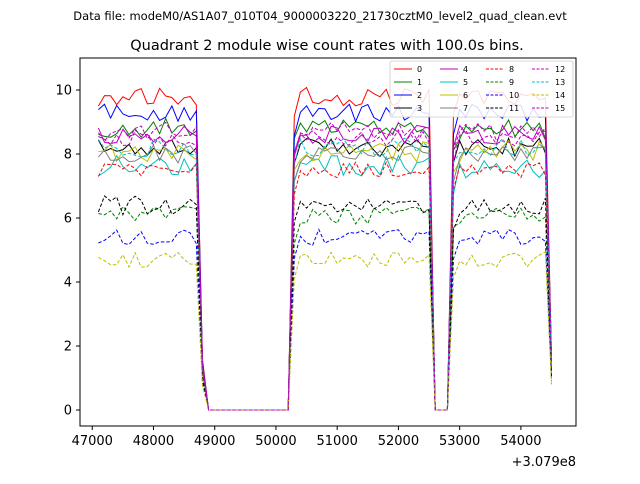 This screenshot has width=640, height=484. What do you see at coordinates (419, 82) in the screenshot?
I see `legend-label-1: 1` at bounding box center [419, 82].